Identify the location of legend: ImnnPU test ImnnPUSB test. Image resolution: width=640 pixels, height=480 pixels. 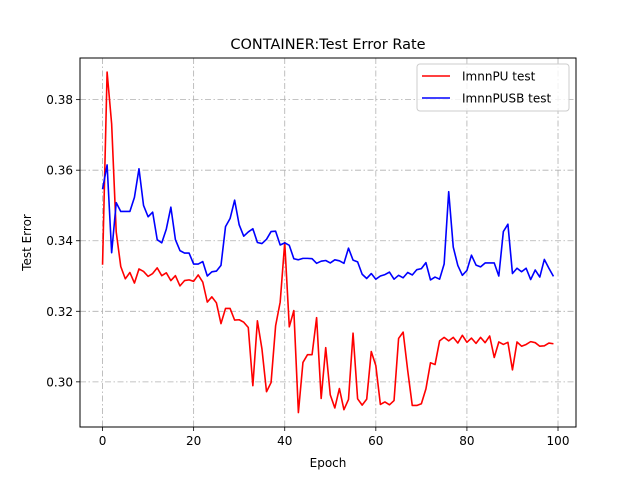
(493, 87).